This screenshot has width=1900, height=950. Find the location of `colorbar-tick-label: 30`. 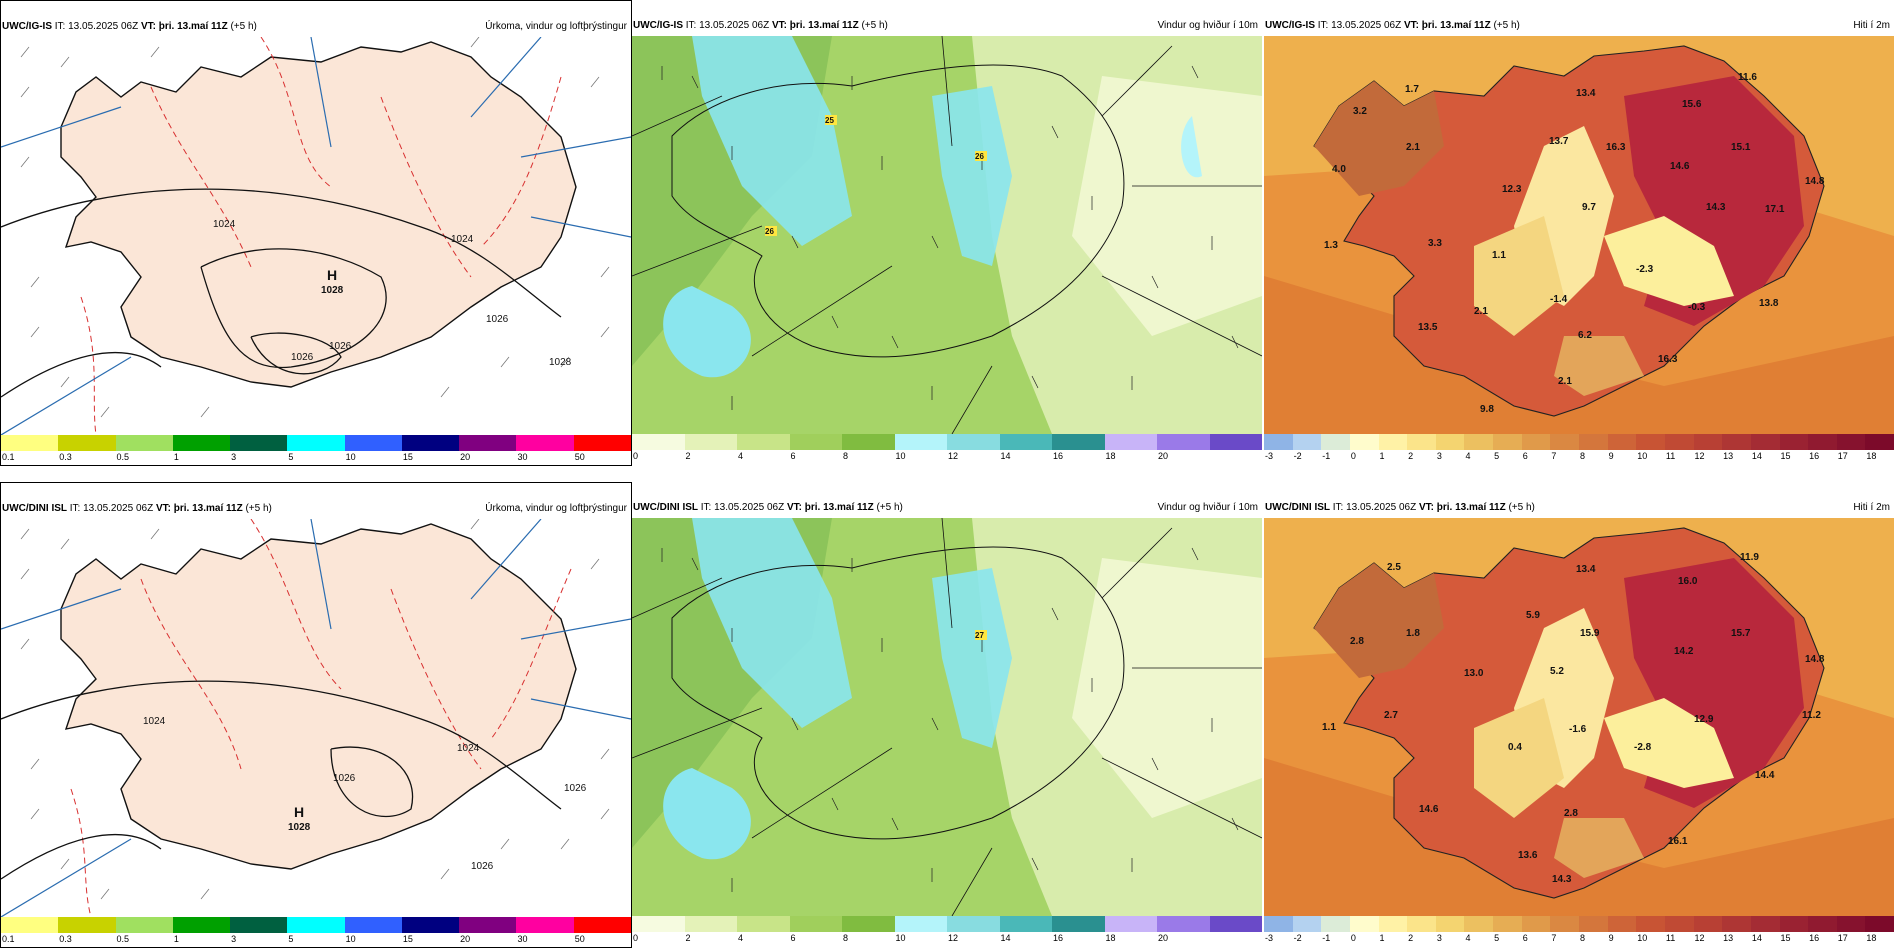

colorbar-tick-label: 30 is located at coordinates (522, 457).